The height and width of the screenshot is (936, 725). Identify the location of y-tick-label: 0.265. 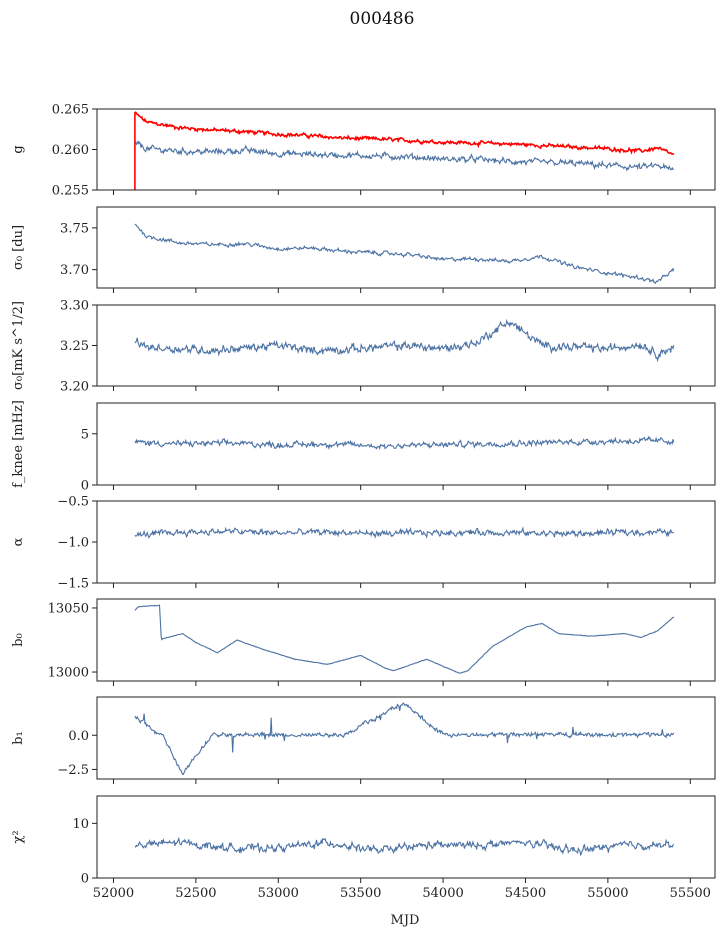
(70, 110).